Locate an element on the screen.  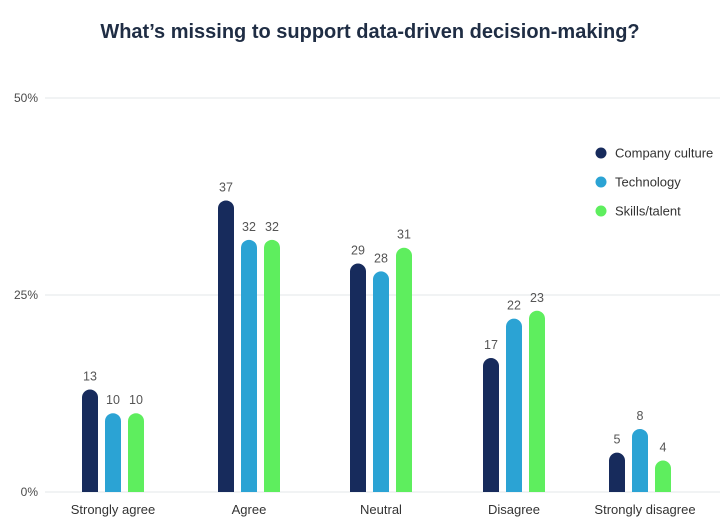
x-tick-label: Disagree is located at coordinates (514, 509).